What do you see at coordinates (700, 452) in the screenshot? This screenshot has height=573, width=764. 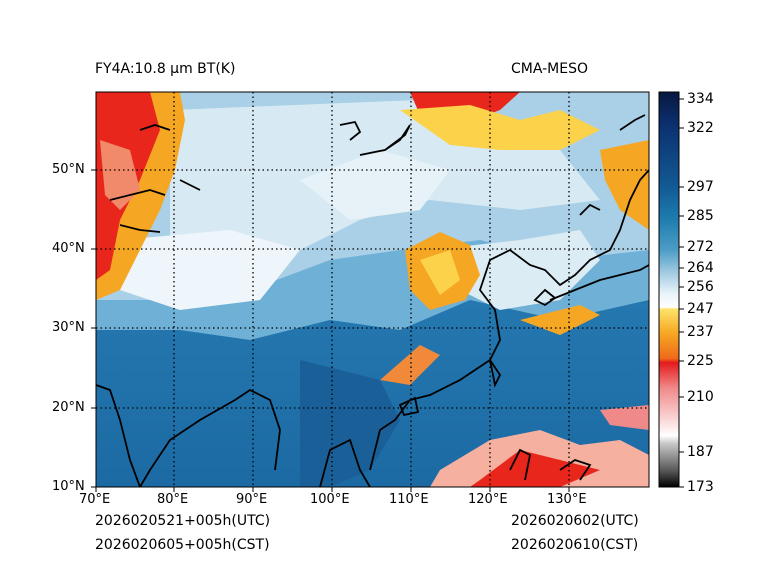 I see `colorbar-label-187: 187` at bounding box center [700, 452].